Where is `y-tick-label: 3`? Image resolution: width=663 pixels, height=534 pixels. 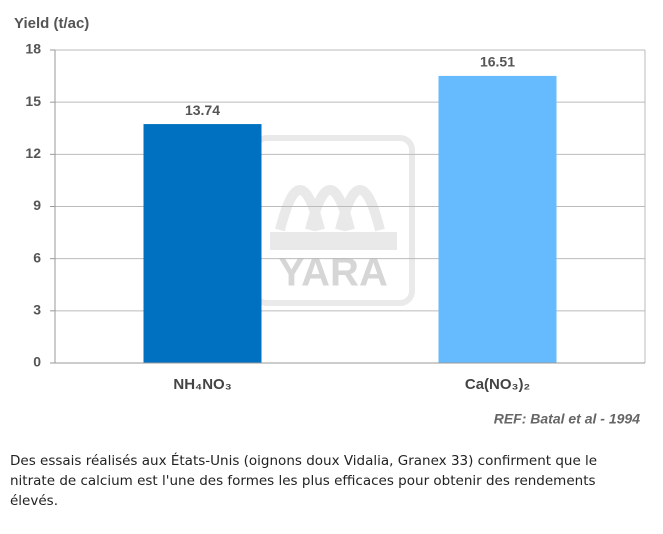
y-tick-label: 3 is located at coordinates (37, 310).